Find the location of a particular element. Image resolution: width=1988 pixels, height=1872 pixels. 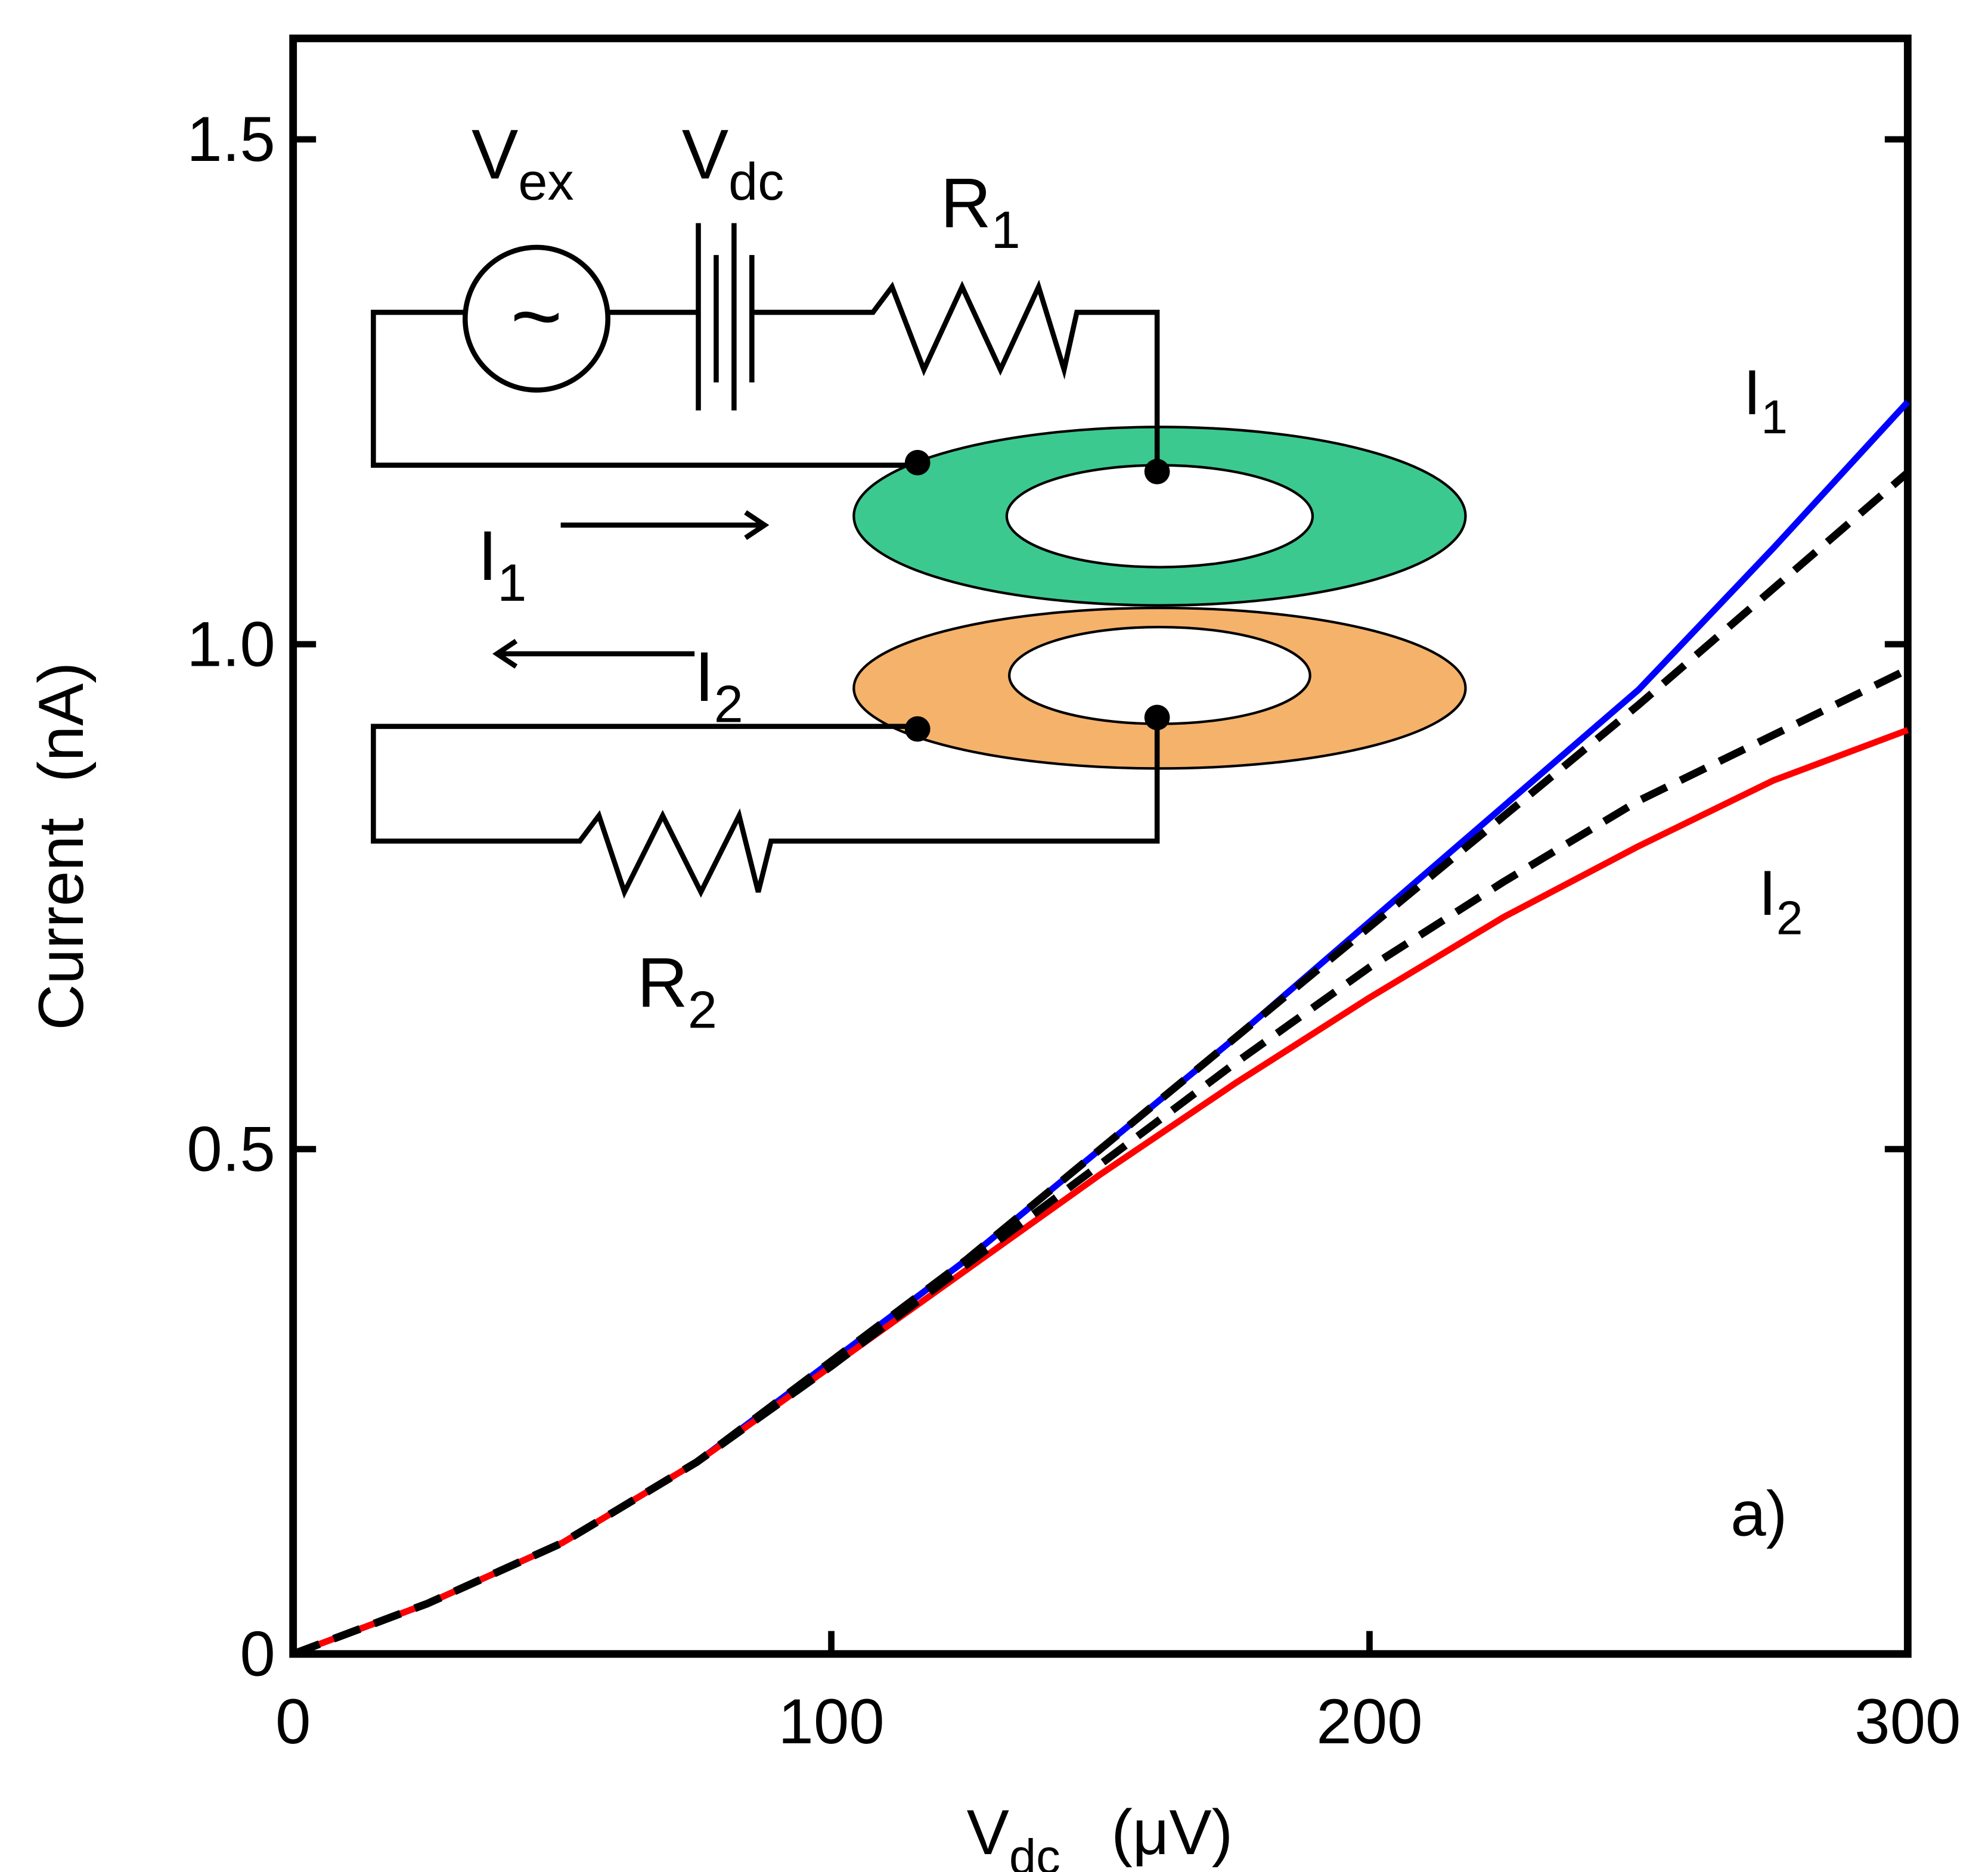

inset-label: R2 is located at coordinates (677, 991).